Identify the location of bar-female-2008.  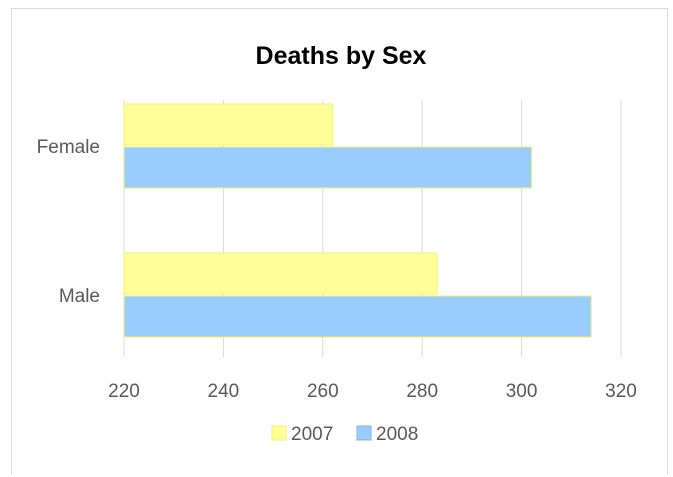
(328, 167).